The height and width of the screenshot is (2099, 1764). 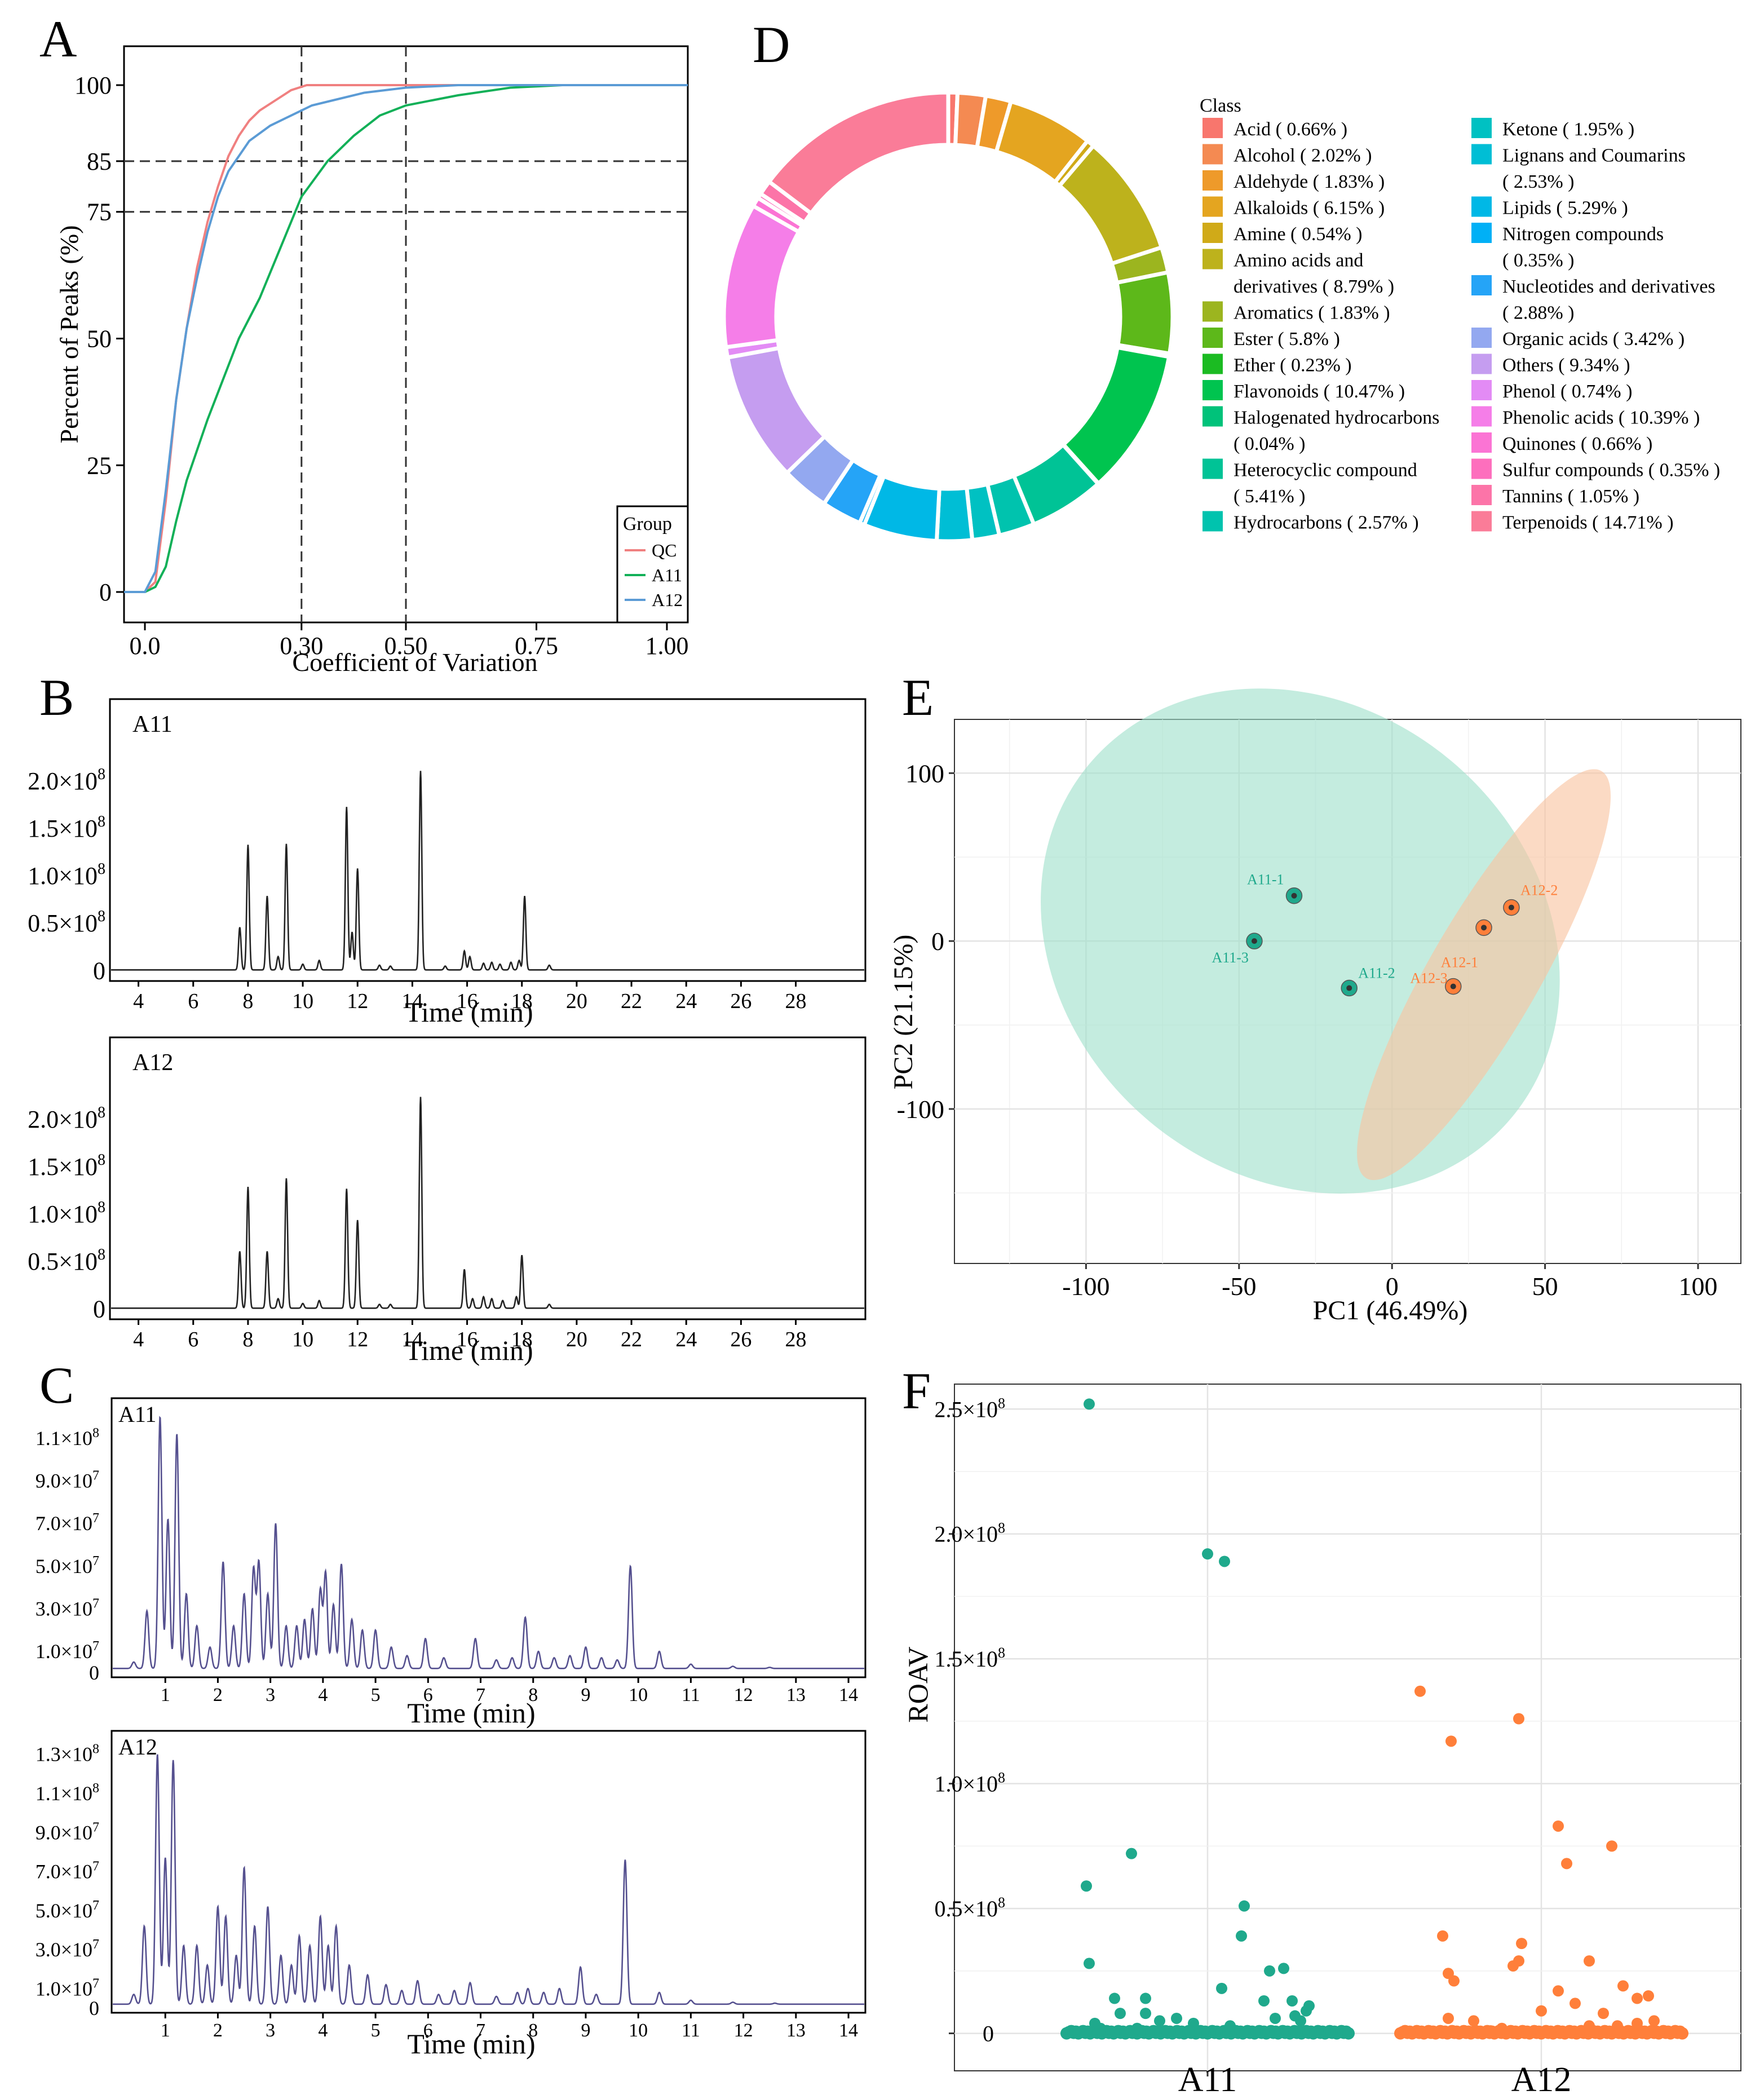 I want to click on panel-d-legend-label: Sulfur compounds ( 0.35% ), so click(x=1611, y=470).